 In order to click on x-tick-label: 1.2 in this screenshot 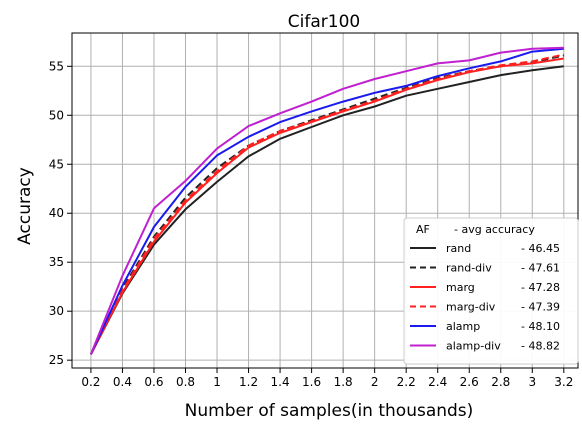, I will do `click(248, 382)`.